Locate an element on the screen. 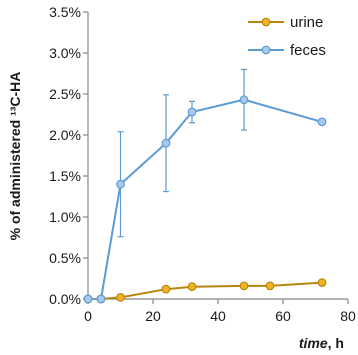 This screenshot has height=355, width=358. x-axis-title: time, h is located at coordinates (321, 343).